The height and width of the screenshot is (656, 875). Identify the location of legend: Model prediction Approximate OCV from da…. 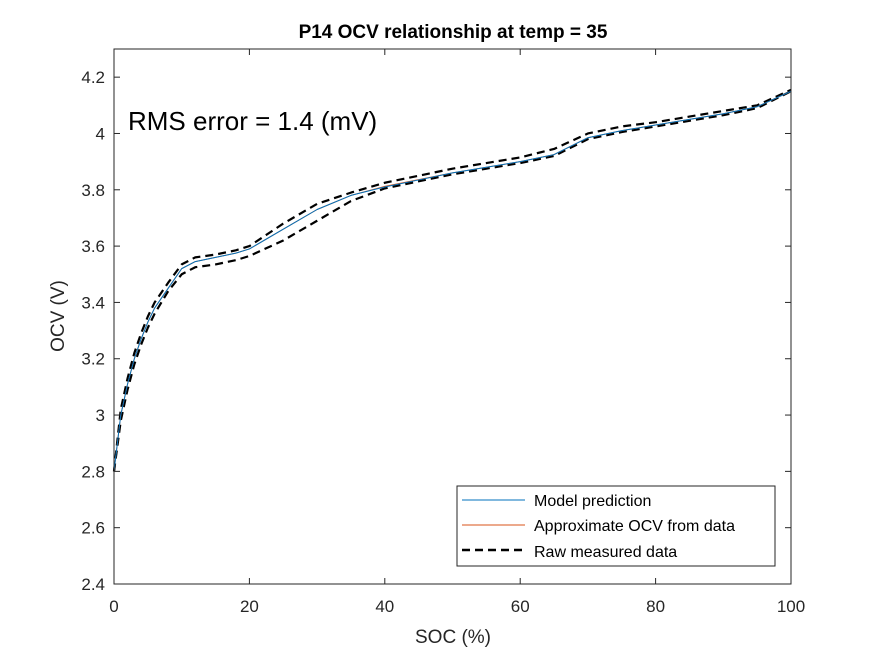
(616, 526).